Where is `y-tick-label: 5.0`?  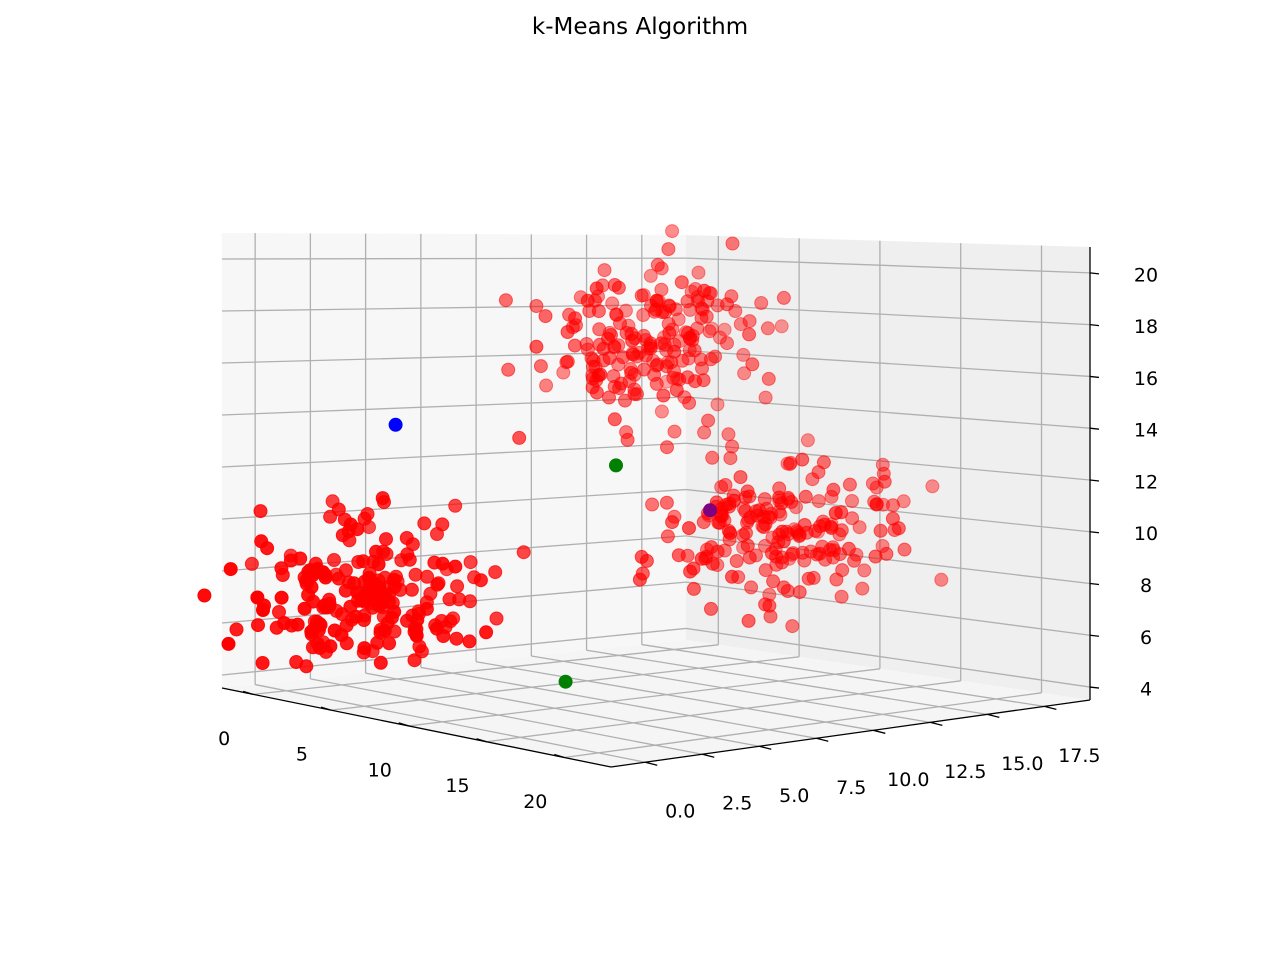 y-tick-label: 5.0 is located at coordinates (794, 796).